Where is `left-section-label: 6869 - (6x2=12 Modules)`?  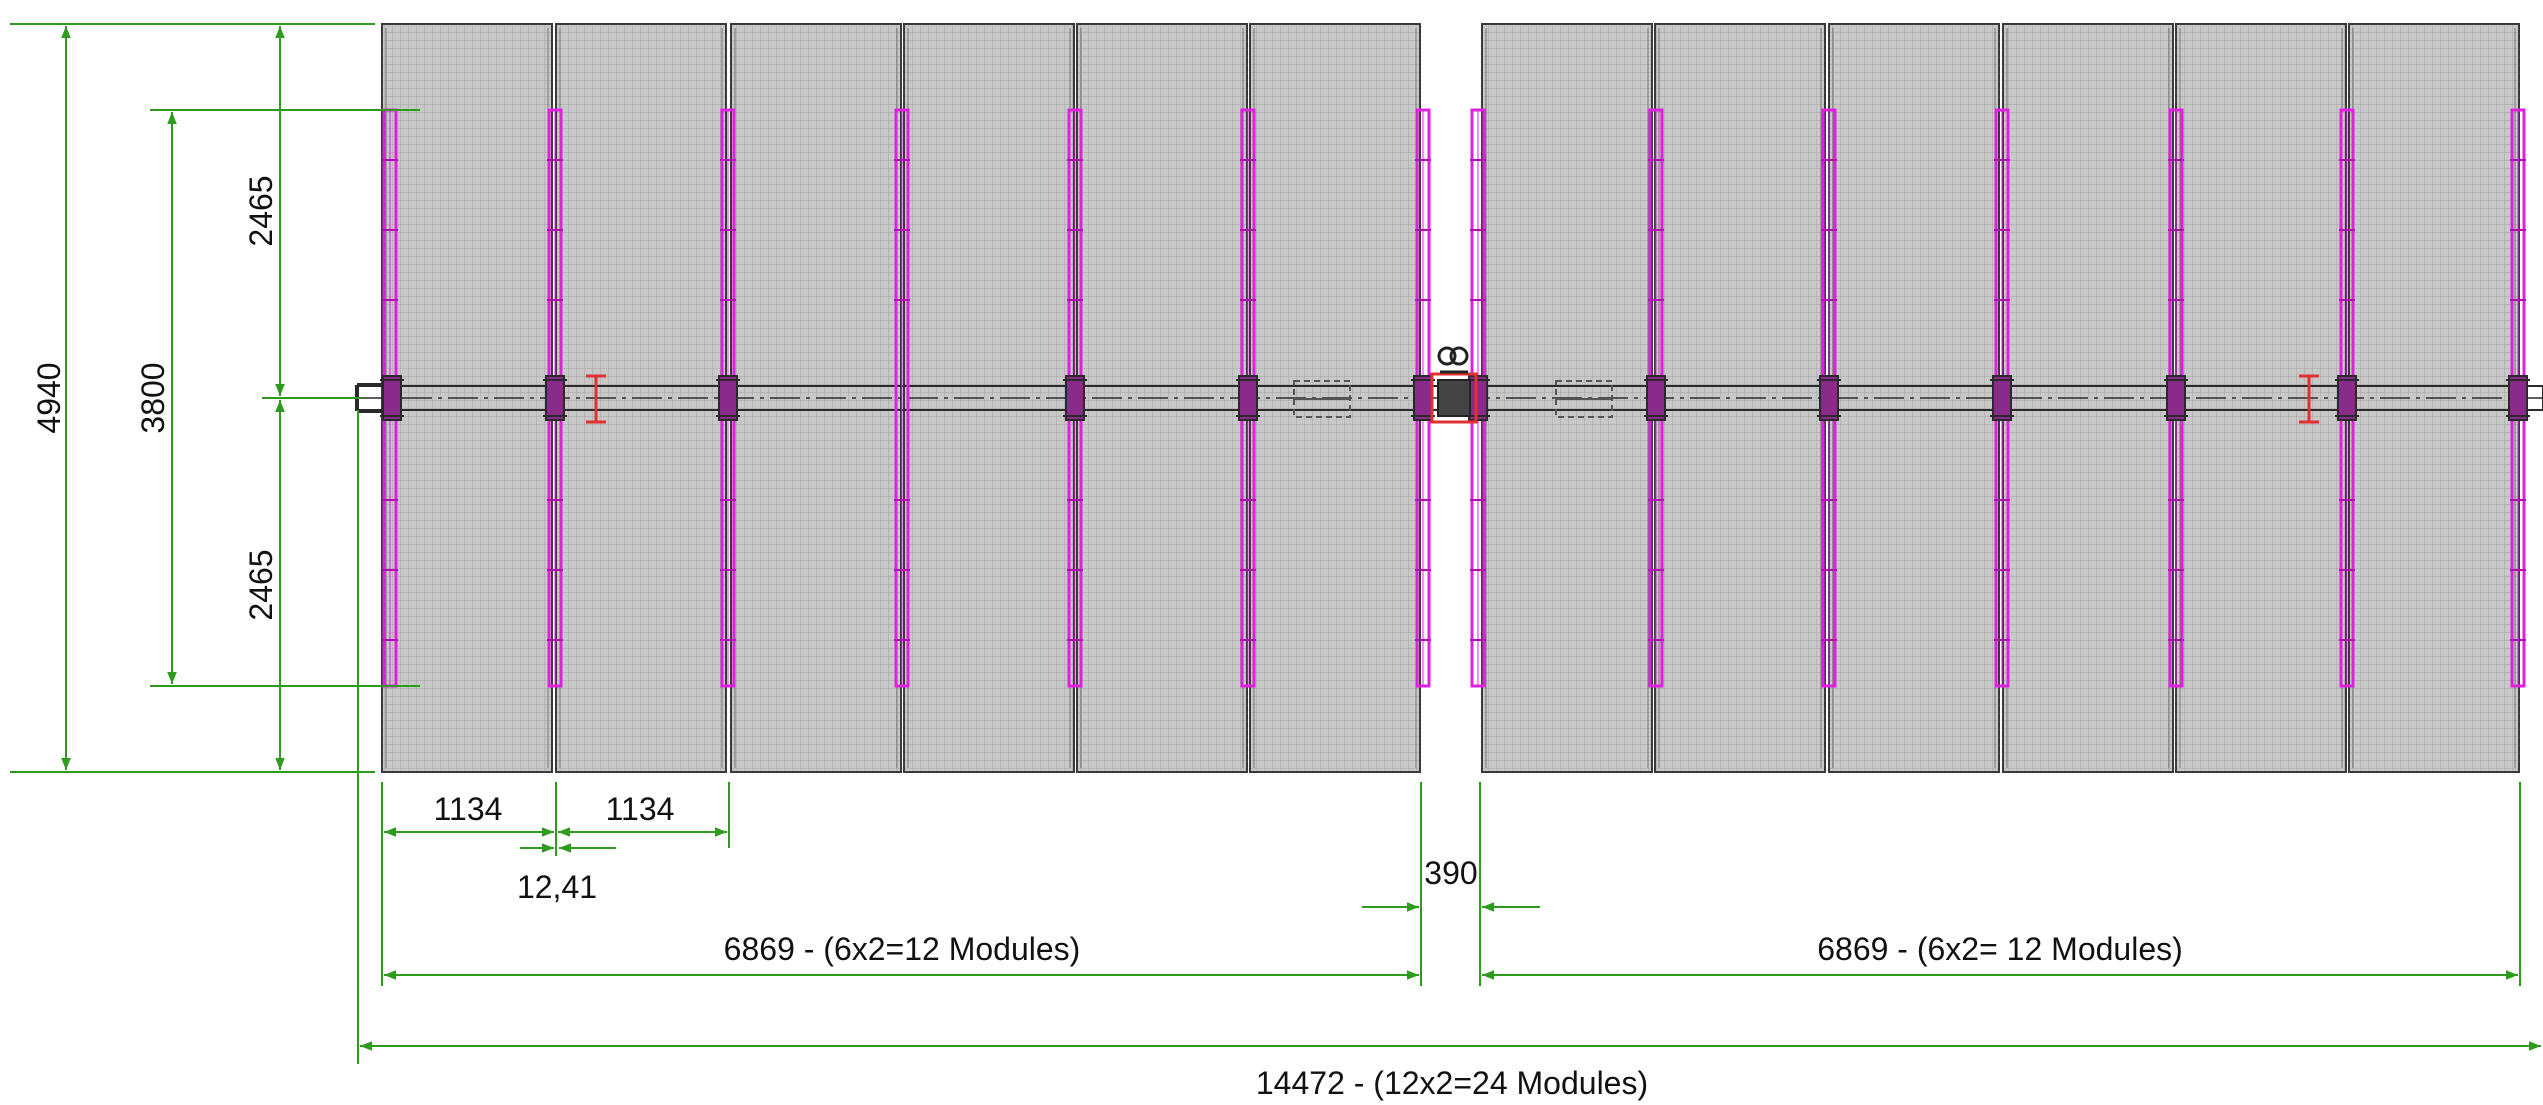 left-section-label: 6869 - (6x2=12 Modules) is located at coordinates (902, 949).